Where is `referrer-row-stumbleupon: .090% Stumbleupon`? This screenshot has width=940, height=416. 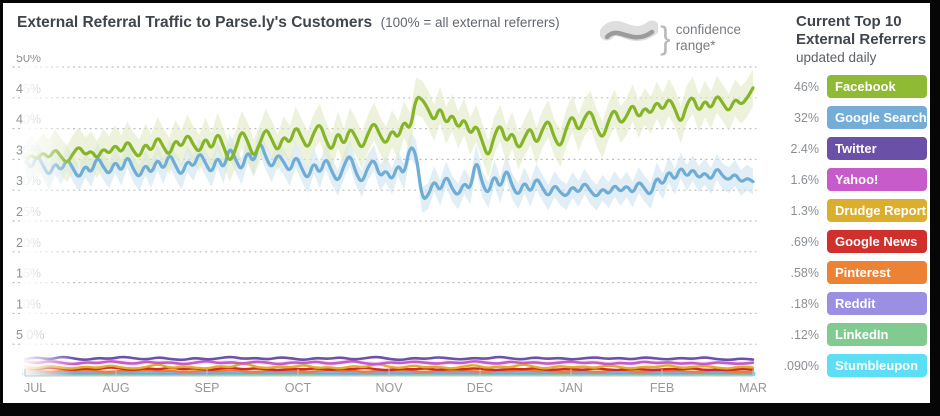
referrer-row-stumbleupon: .090% Stumbleupon is located at coordinates (851, 365).